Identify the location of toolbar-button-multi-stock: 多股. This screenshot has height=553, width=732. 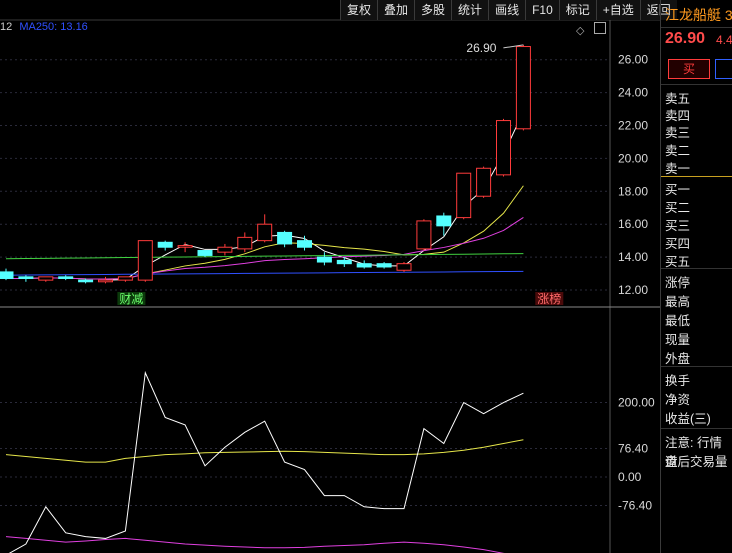
(433, 10).